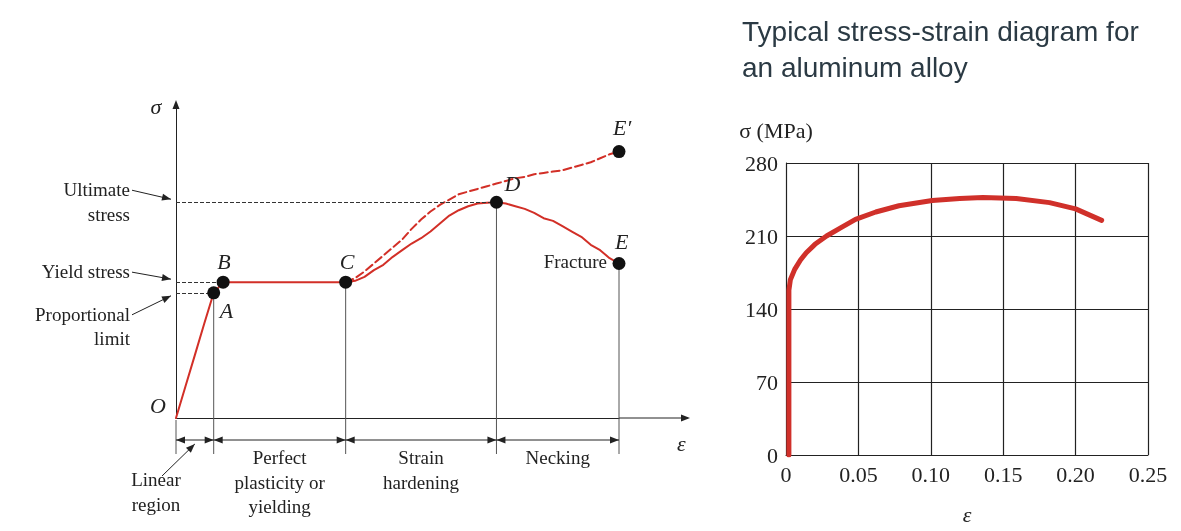  I want to click on ref-line-label: Yield stress, so click(85, 272).